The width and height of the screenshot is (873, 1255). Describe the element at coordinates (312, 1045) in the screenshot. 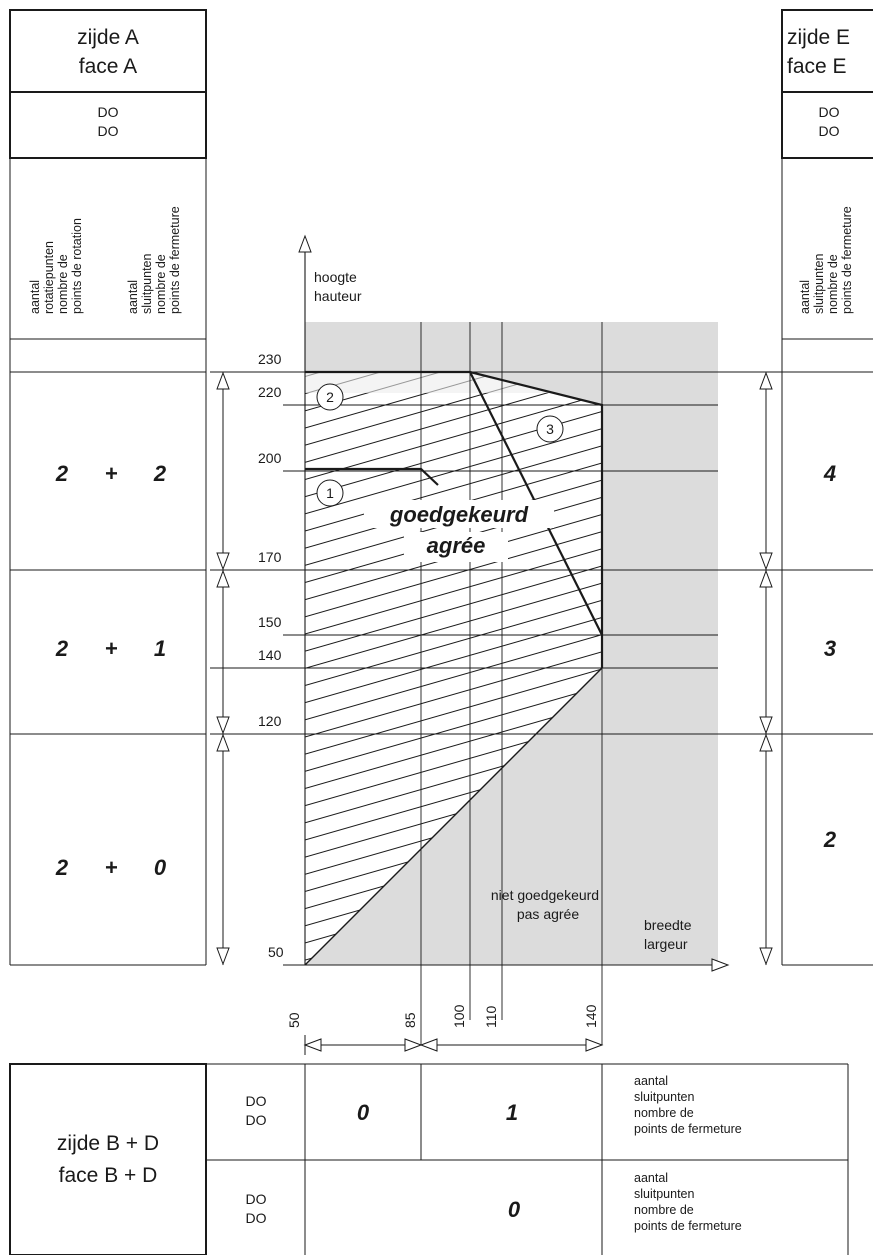

I see `dim-arrow-left-start` at that location.